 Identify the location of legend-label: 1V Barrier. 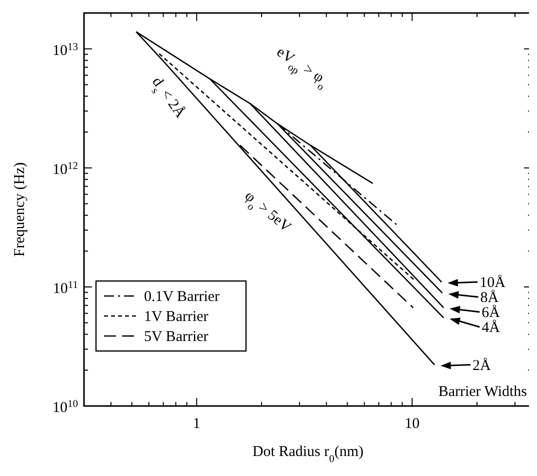
(176, 317).